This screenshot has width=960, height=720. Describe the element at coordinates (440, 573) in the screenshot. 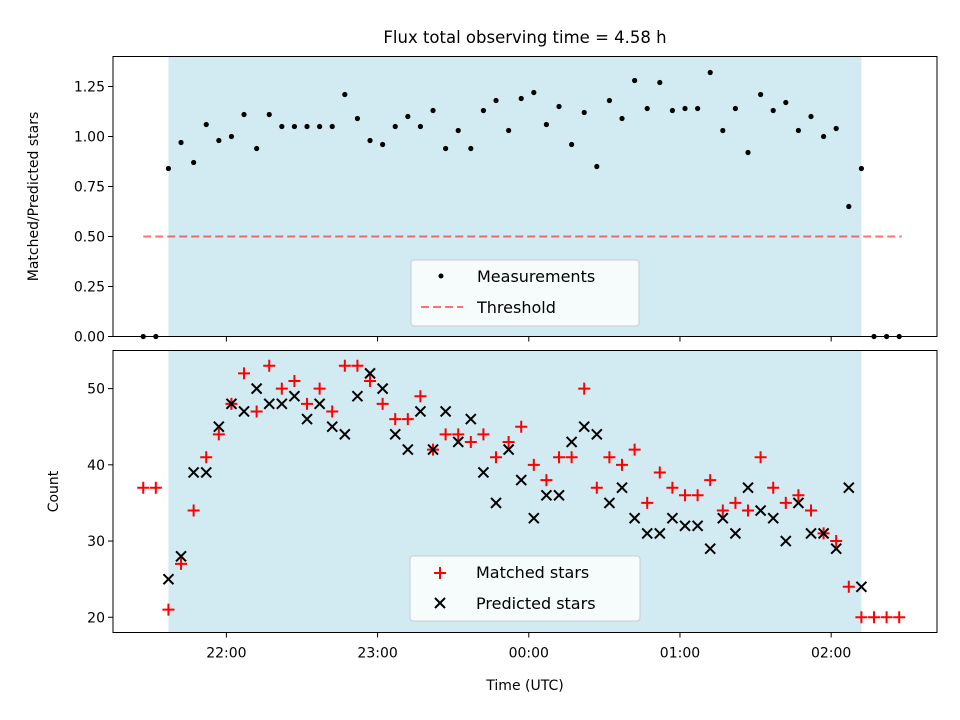

I see `legend-matched-marker` at that location.